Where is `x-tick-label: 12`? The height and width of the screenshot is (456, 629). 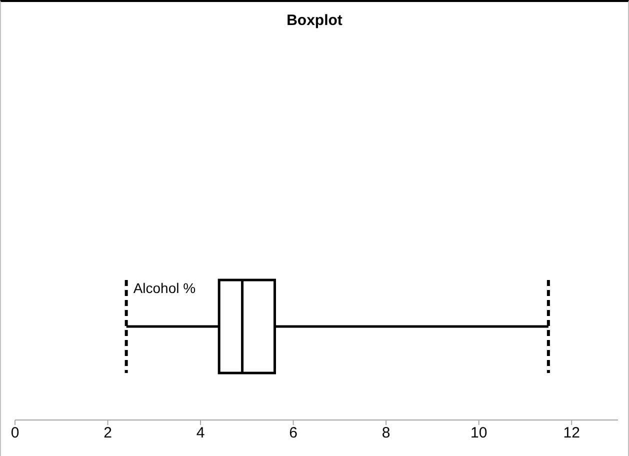 x-tick-label: 12 is located at coordinates (571, 433).